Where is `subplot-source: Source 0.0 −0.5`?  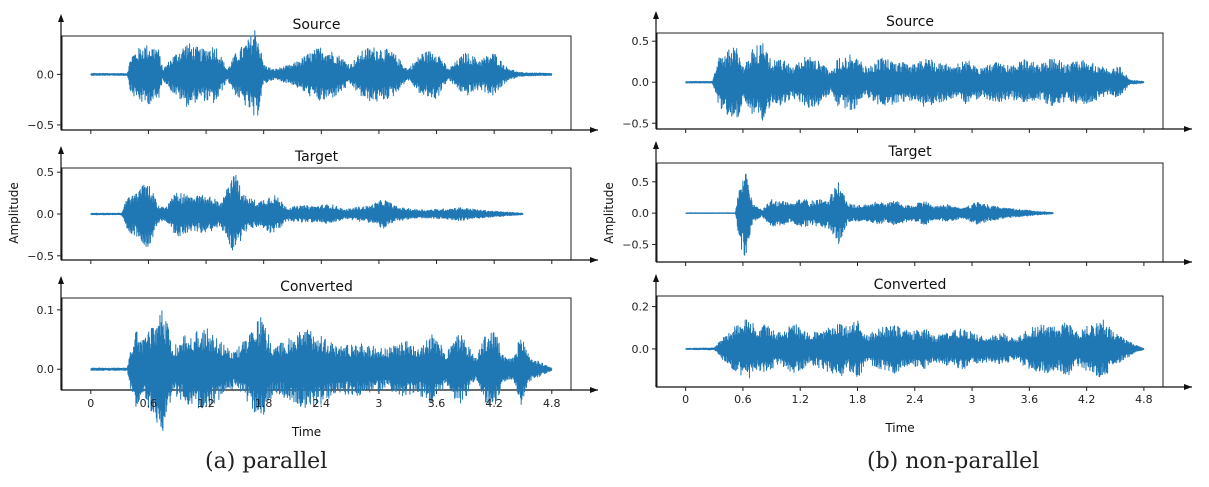
subplot-source: Source 0.0 −0.5 is located at coordinates (312, 74).